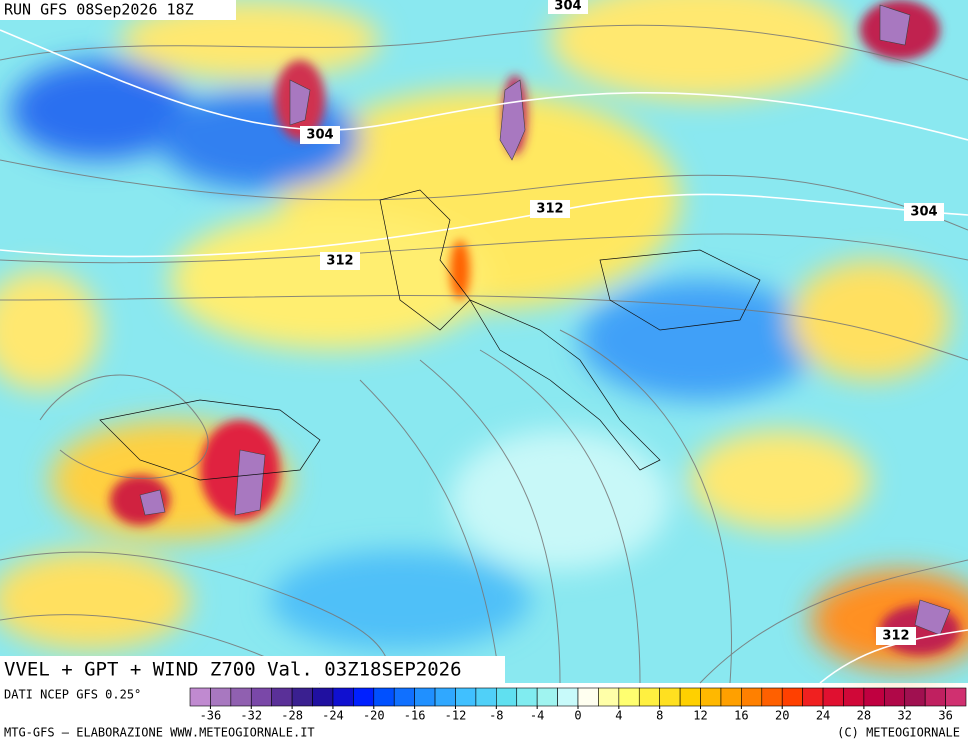  What do you see at coordinates (251, 716) in the screenshot?
I see `tick-label: -32` at bounding box center [251, 716].